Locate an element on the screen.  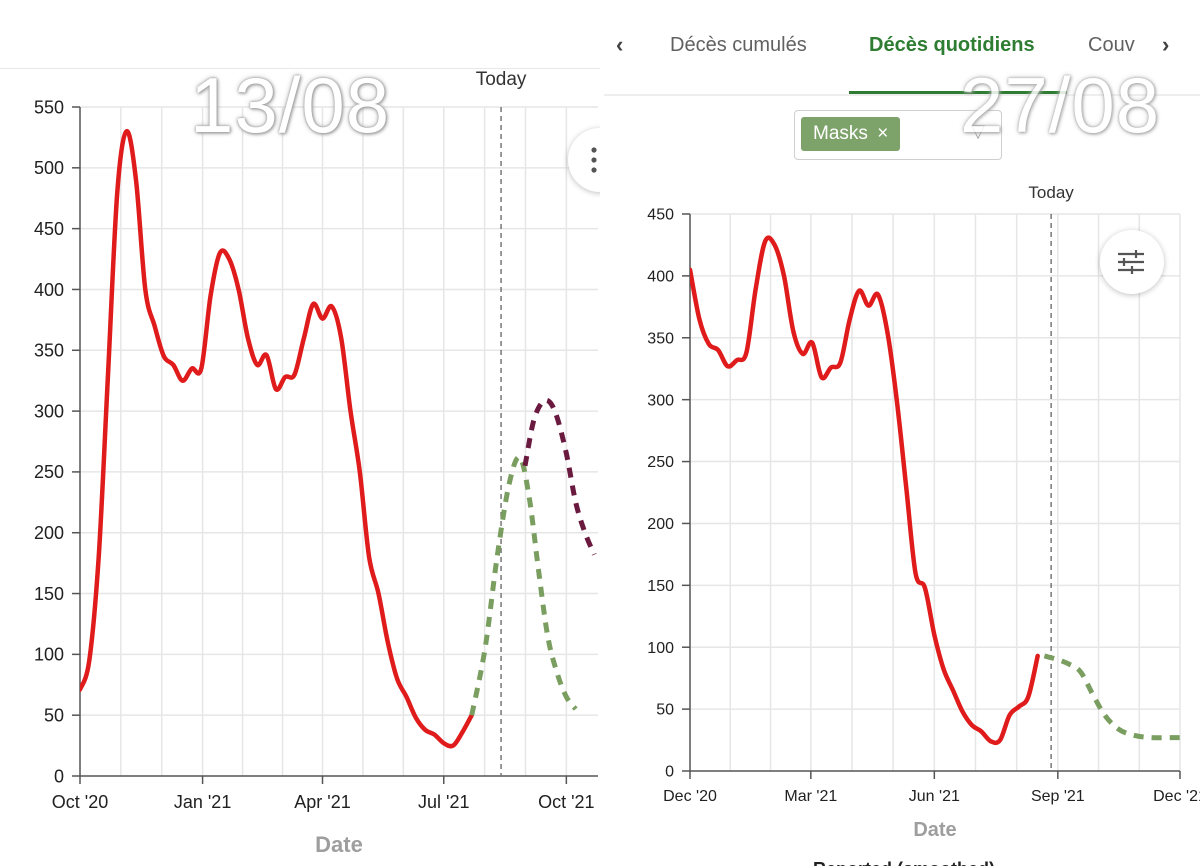
intervention-filter: Masks × ▽ is located at coordinates (898, 135).